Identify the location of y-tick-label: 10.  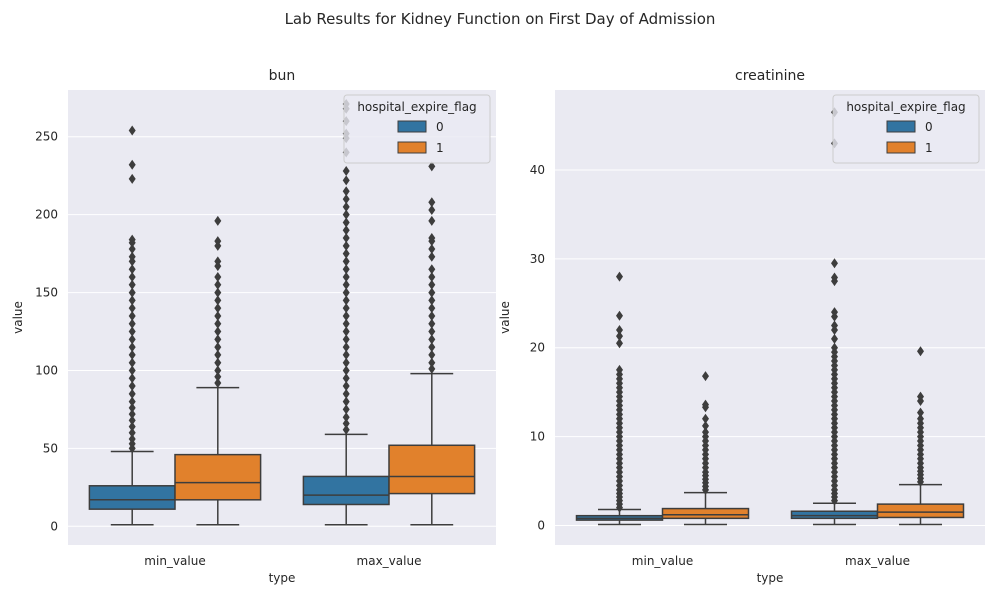
(537, 437).